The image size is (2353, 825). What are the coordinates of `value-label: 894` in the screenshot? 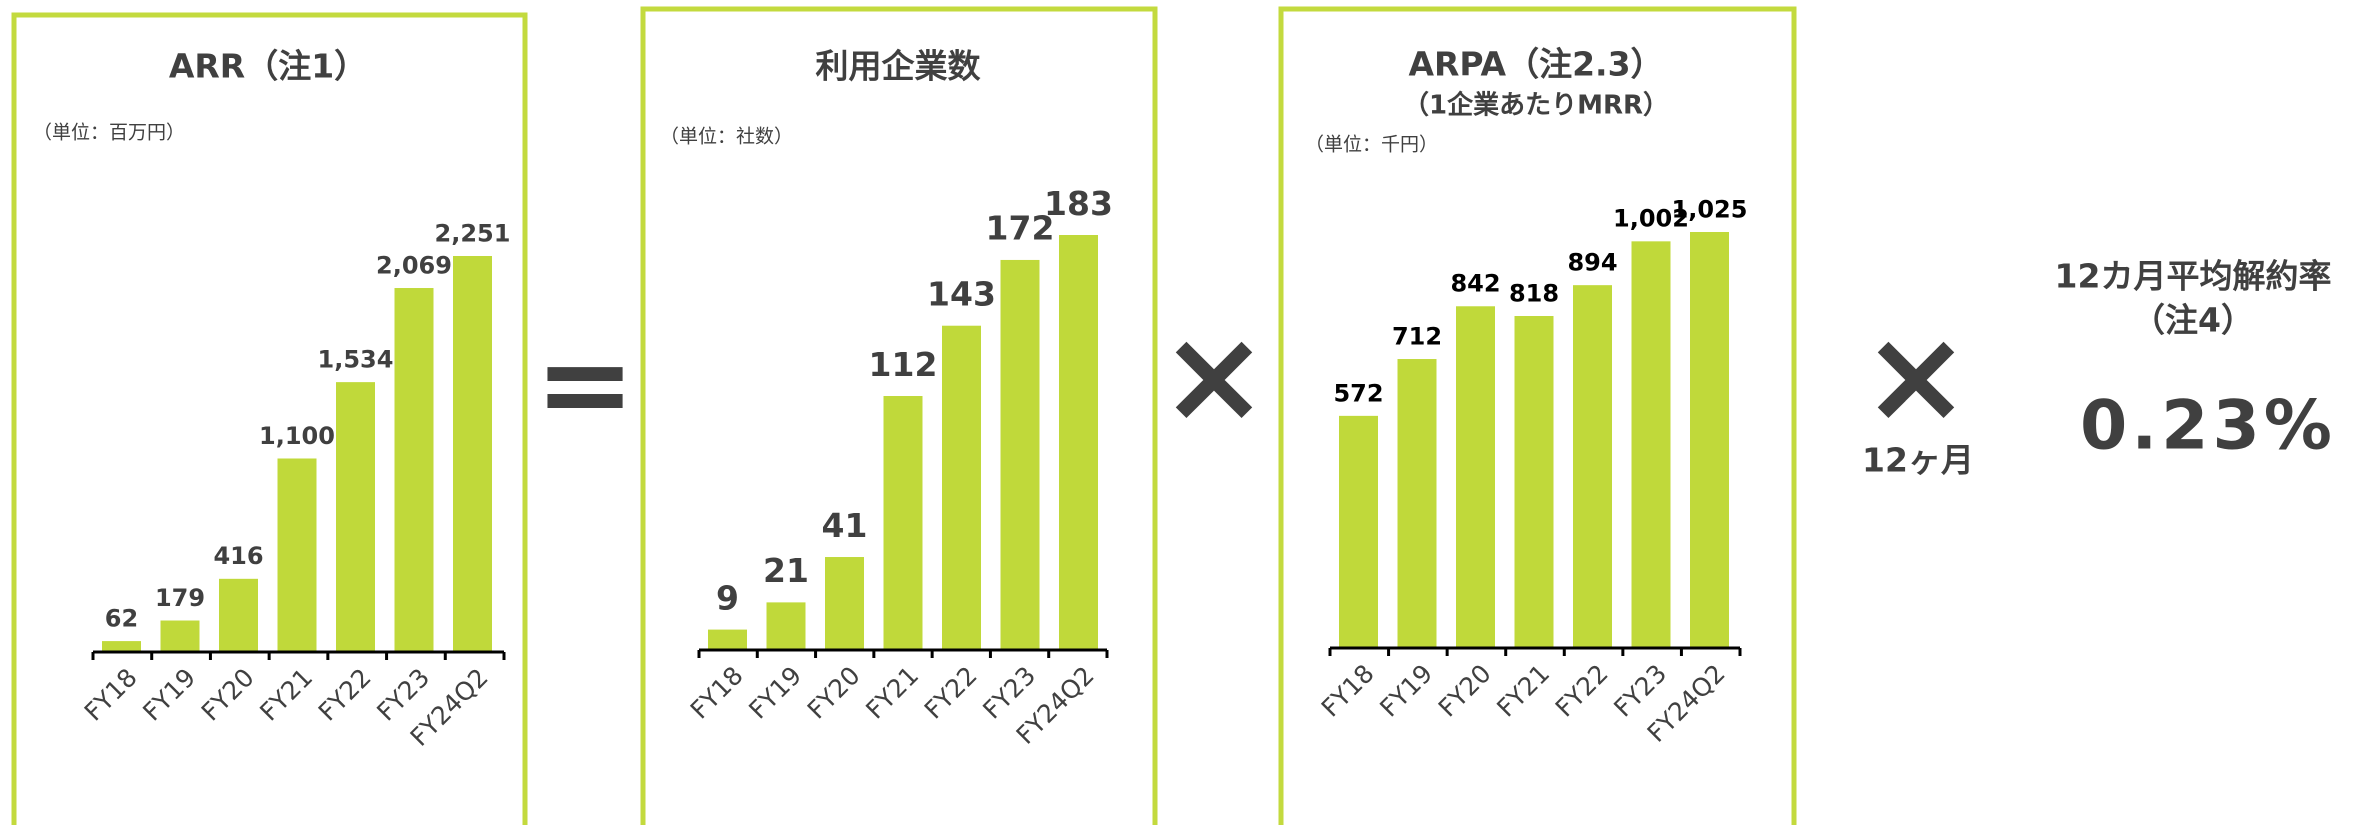 It's located at (1592, 263).